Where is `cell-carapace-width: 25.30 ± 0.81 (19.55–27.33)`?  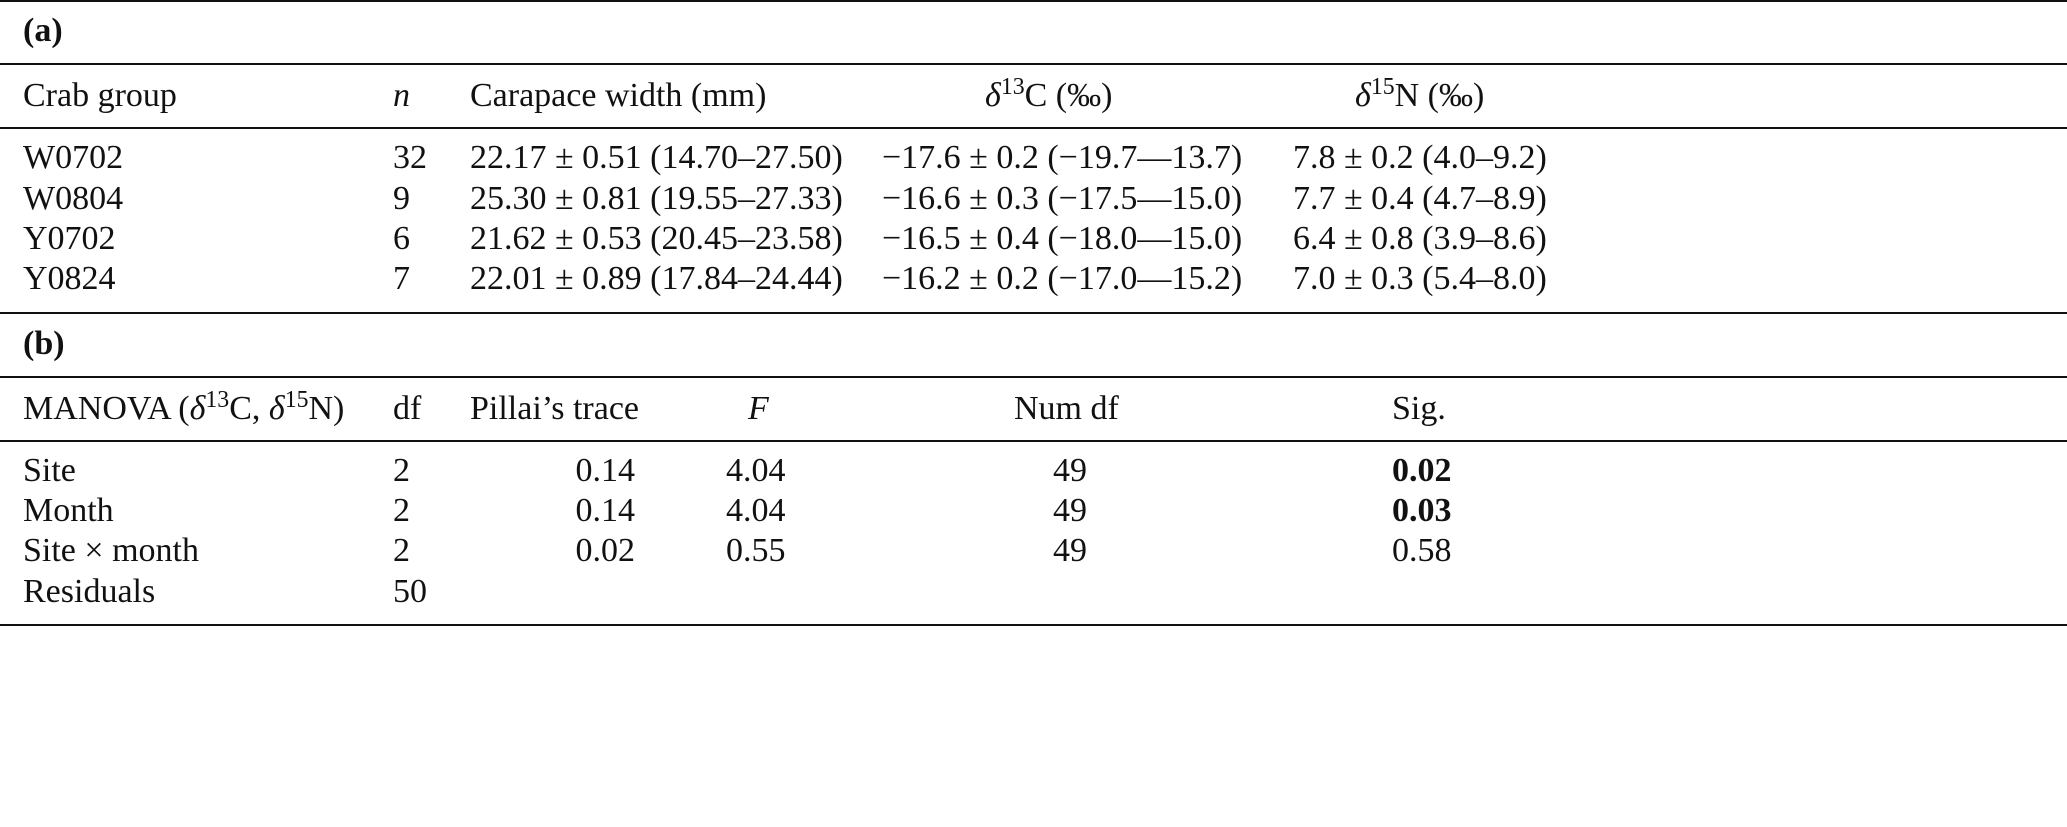 cell-carapace-width: 25.30 ± 0.81 (19.55–27.33) is located at coordinates (656, 198).